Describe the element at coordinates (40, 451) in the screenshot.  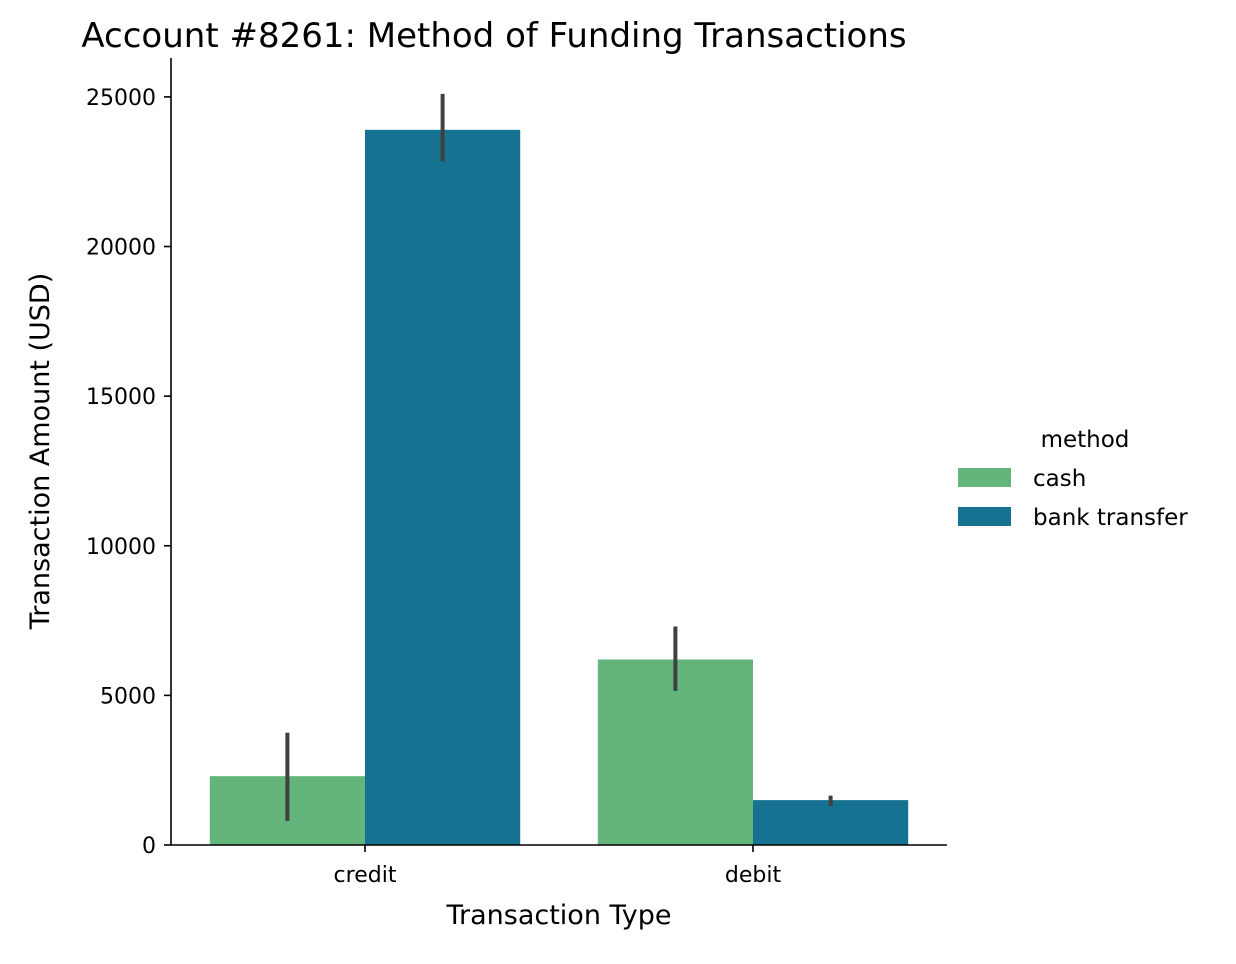
I see `y-axis-title: Transaction Amount (USD)` at that location.